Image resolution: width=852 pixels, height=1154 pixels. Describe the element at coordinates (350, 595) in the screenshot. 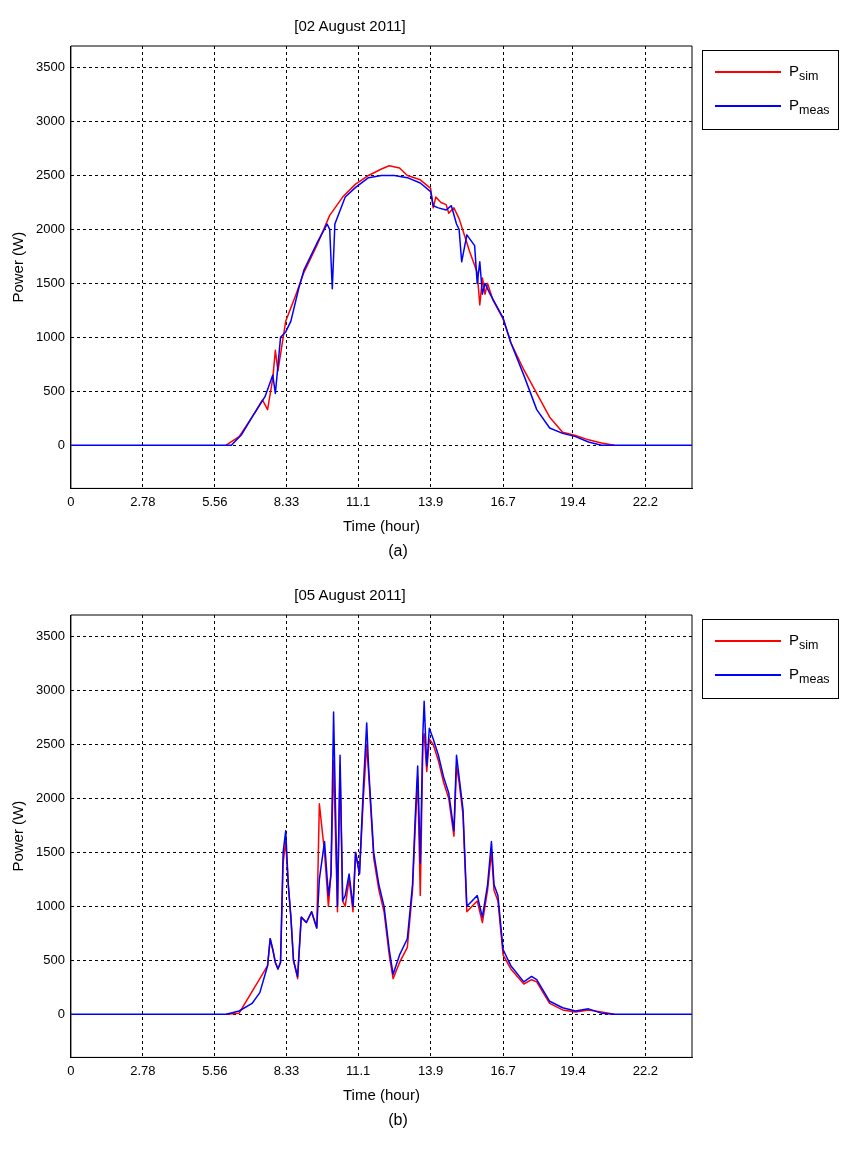

I see `chart-title: [05 August 2011]` at that location.